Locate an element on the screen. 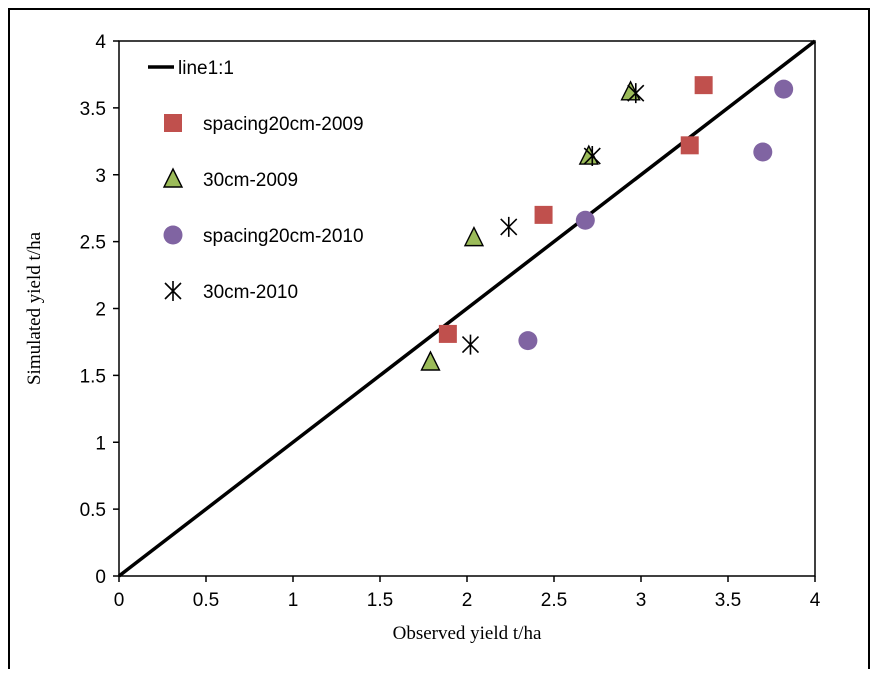  series-circle is located at coordinates (656, 215).